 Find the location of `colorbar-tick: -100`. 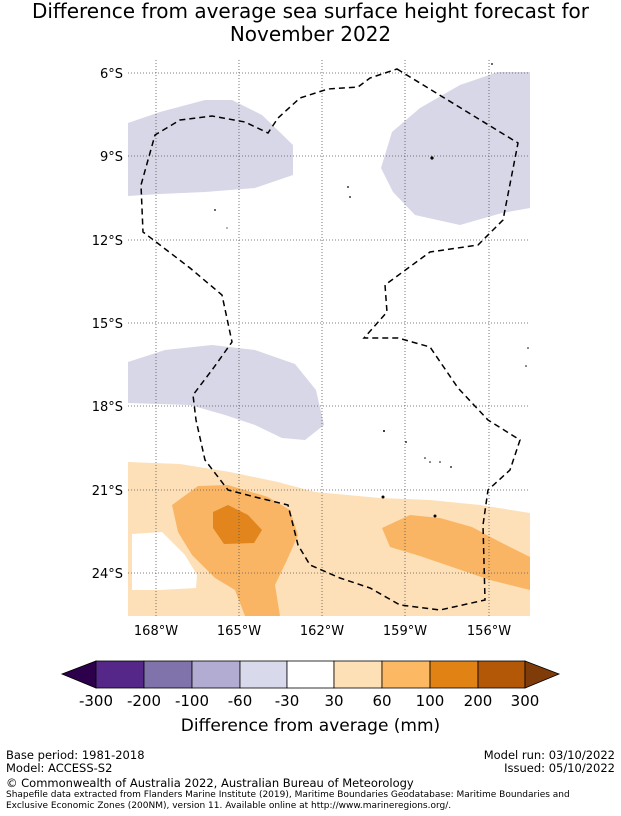

colorbar-tick: -100 is located at coordinates (192, 701).